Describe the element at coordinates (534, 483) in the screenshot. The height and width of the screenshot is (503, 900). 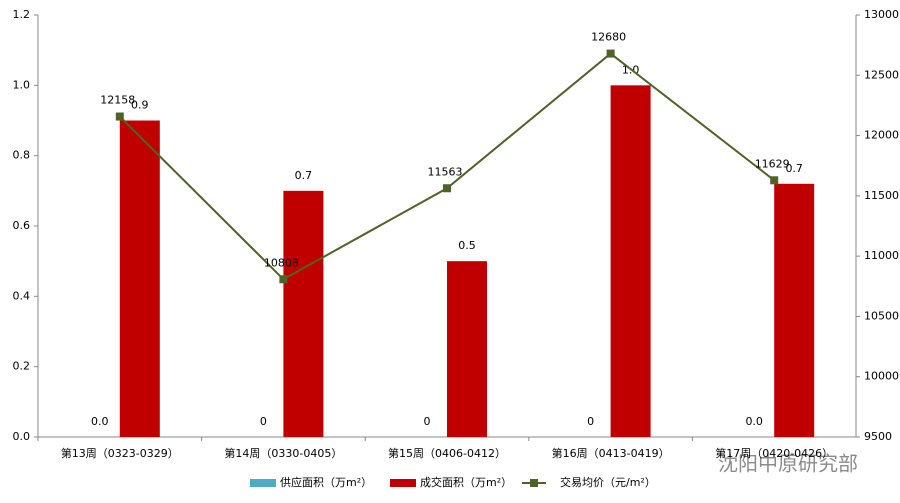
I see `legend-marker` at that location.